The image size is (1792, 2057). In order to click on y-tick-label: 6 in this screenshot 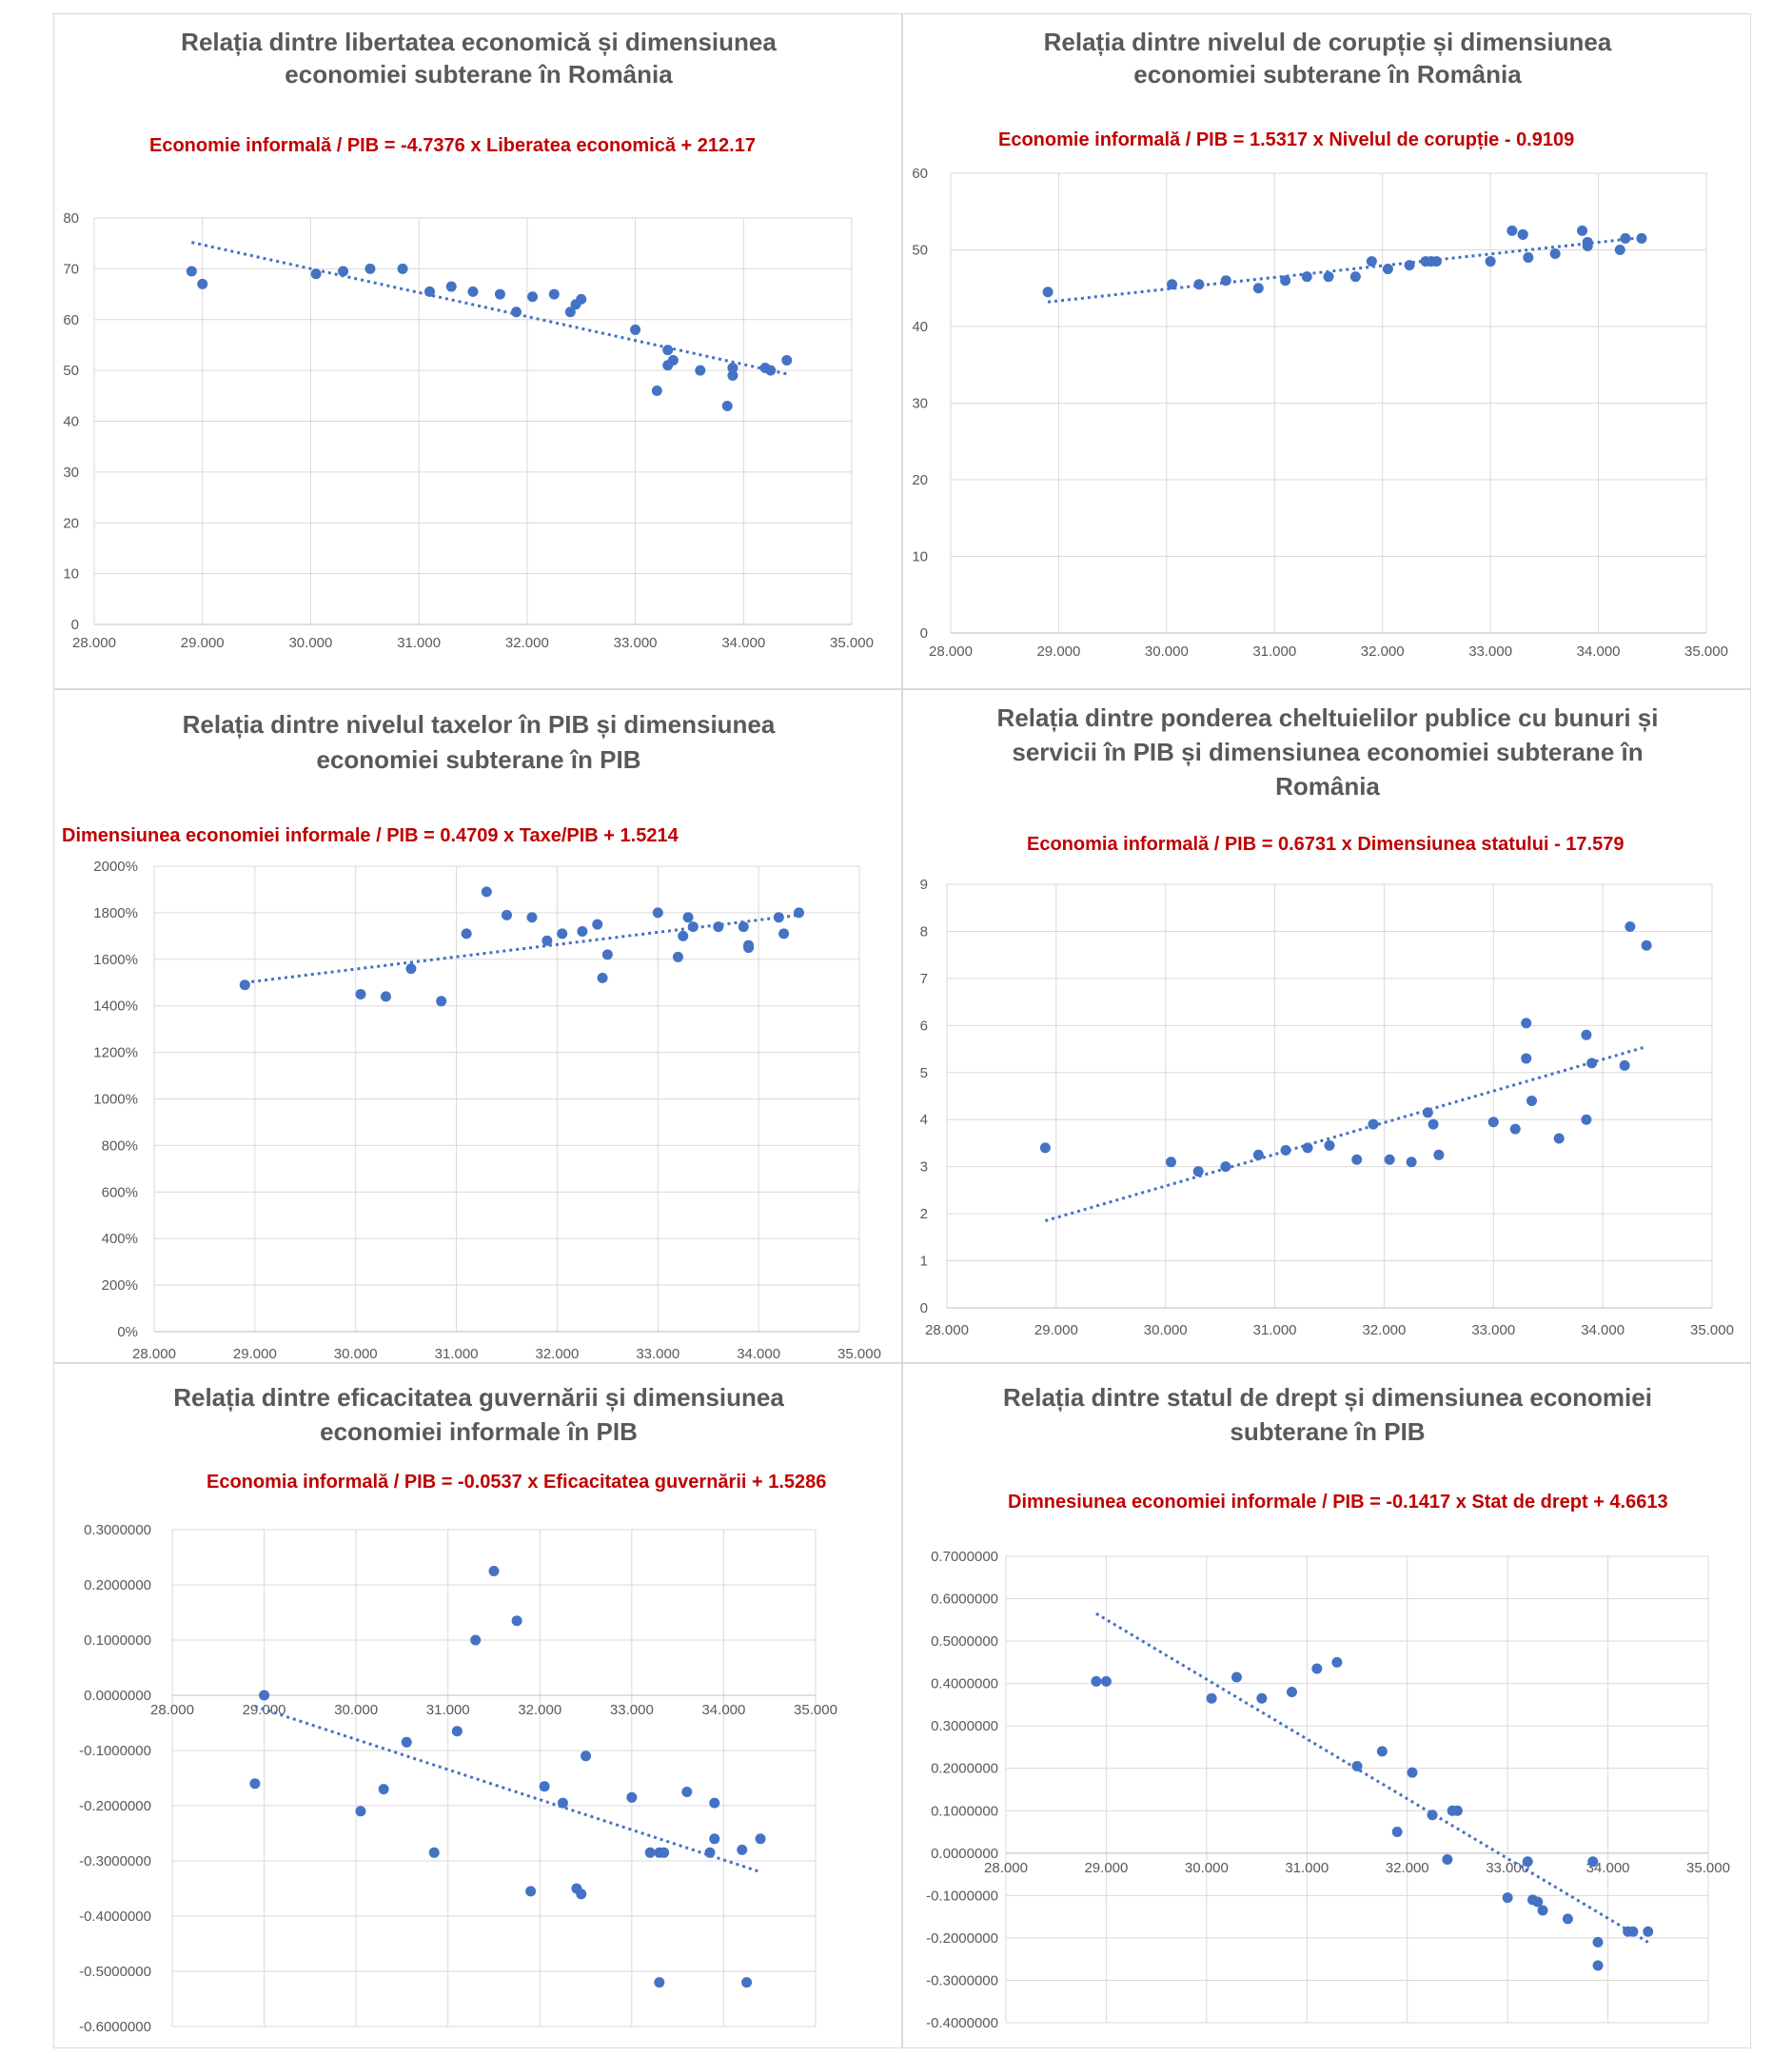, I will do `click(924, 1026)`.